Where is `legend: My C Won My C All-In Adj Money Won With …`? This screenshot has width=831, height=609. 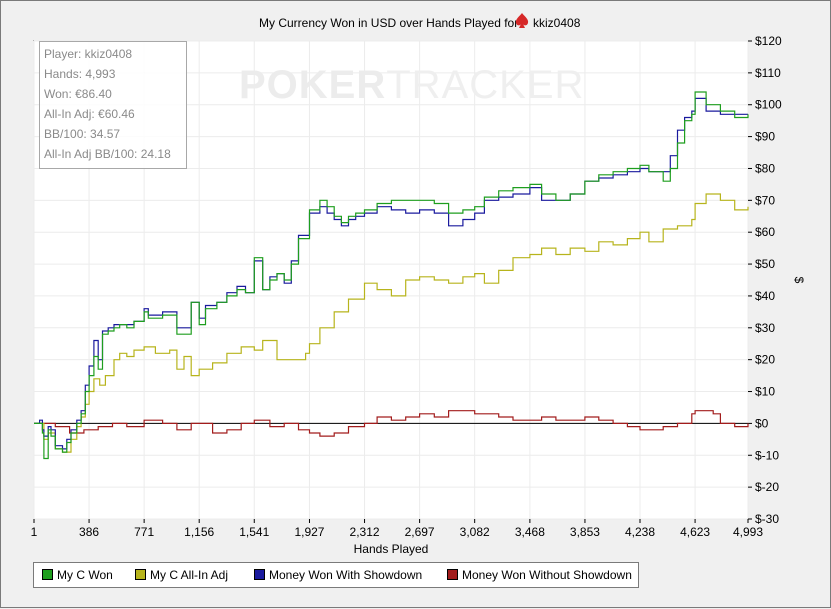
legend: My C Won My C All-In Adj Money Won With … is located at coordinates (336, 575).